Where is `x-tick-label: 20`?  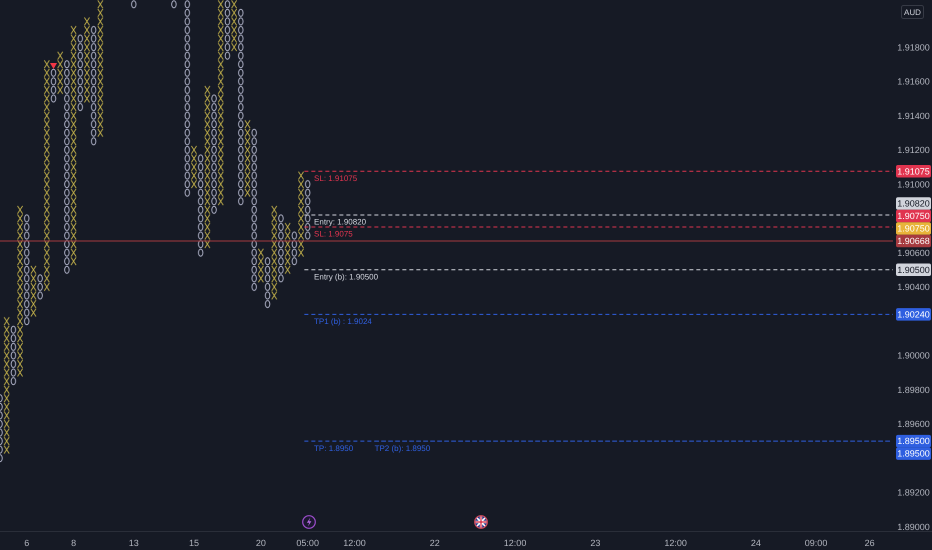
x-tick-label: 20 is located at coordinates (261, 543).